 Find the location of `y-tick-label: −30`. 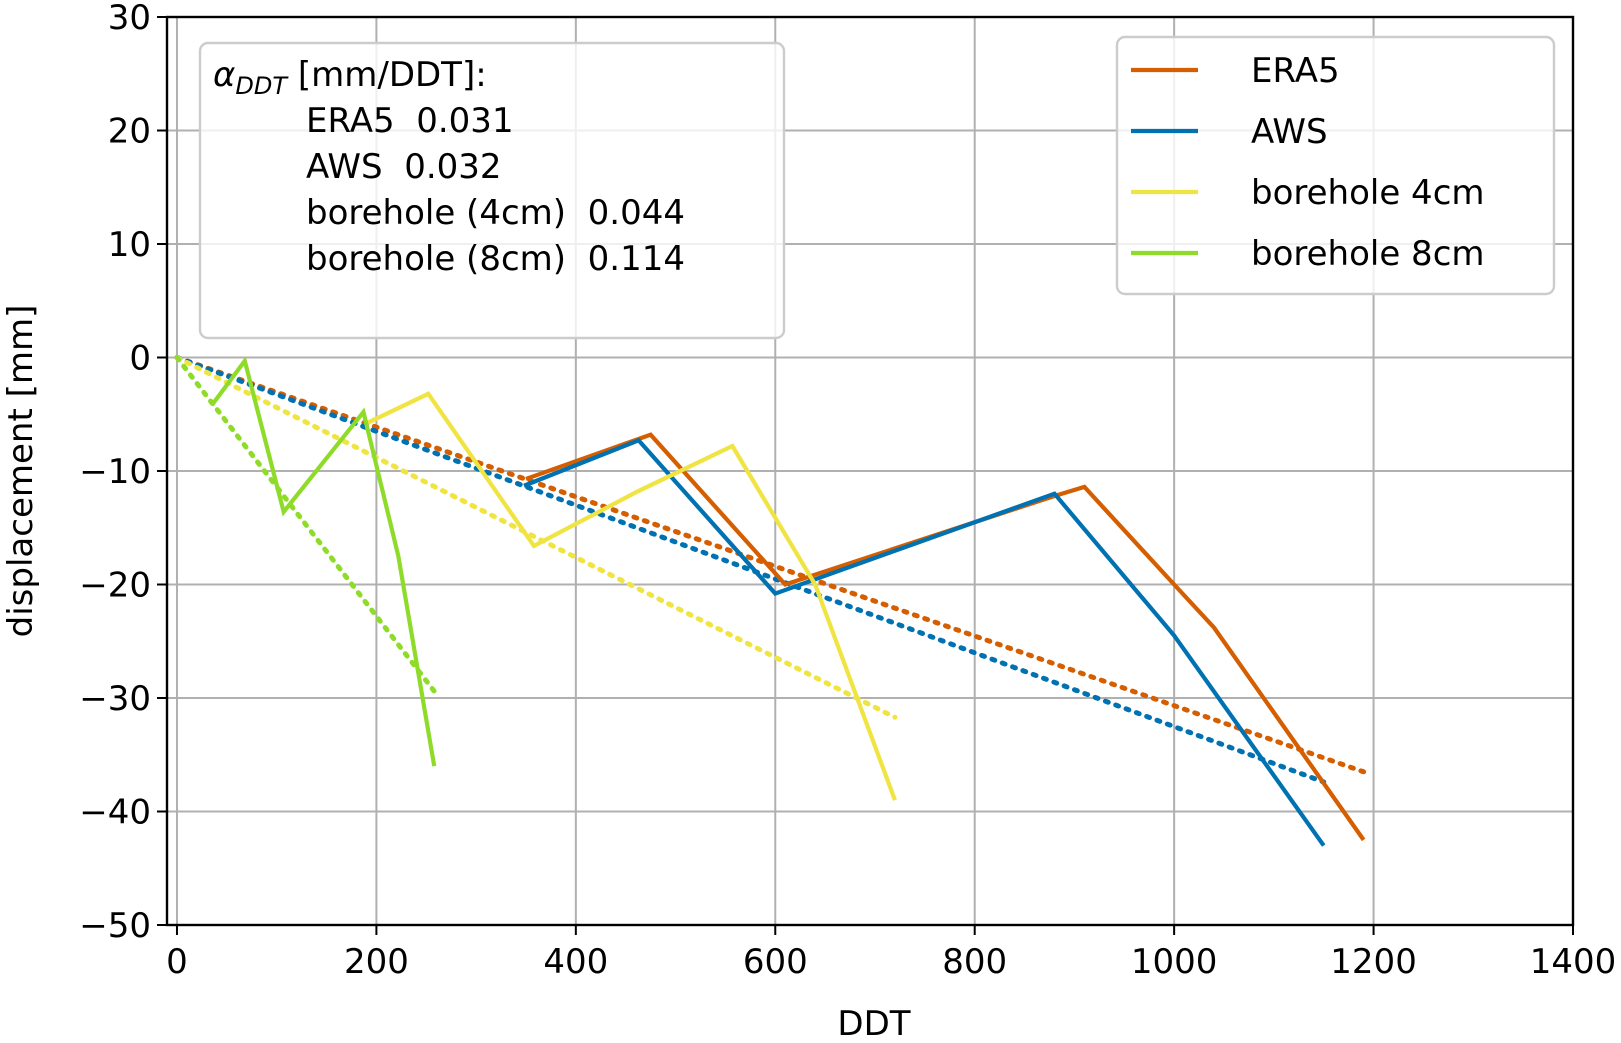

y-tick-label: −30 is located at coordinates (115, 699).